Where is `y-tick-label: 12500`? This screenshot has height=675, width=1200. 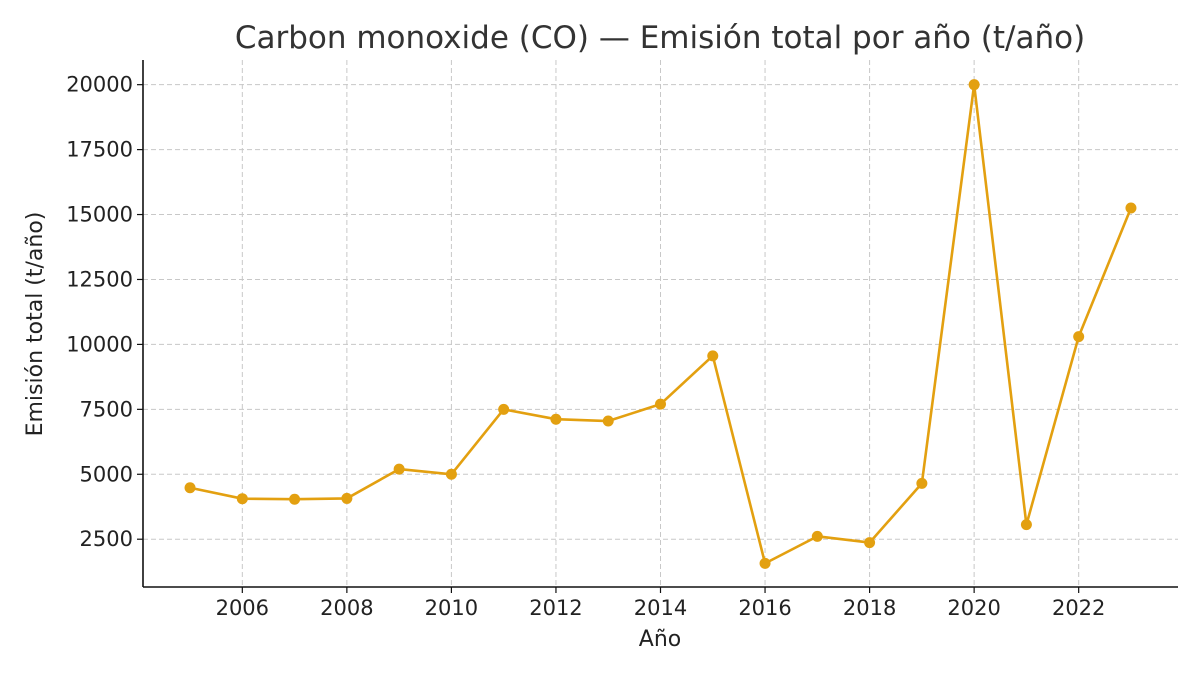 y-tick-label: 12500 is located at coordinates (99, 279).